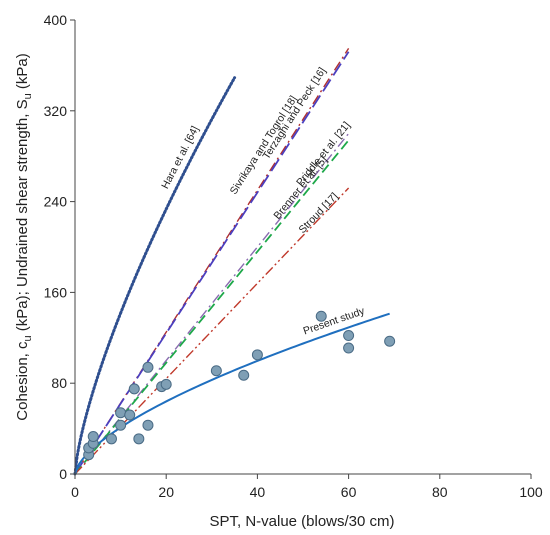  What do you see at coordinates (440, 492) in the screenshot?
I see `x-tick-label: 80` at bounding box center [440, 492].